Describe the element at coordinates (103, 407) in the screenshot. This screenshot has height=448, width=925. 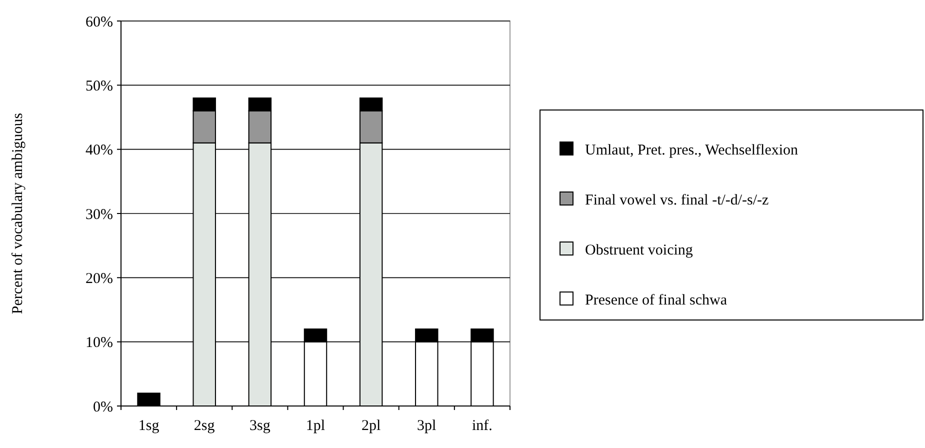
I see `y-tick-label: 0%` at that location.